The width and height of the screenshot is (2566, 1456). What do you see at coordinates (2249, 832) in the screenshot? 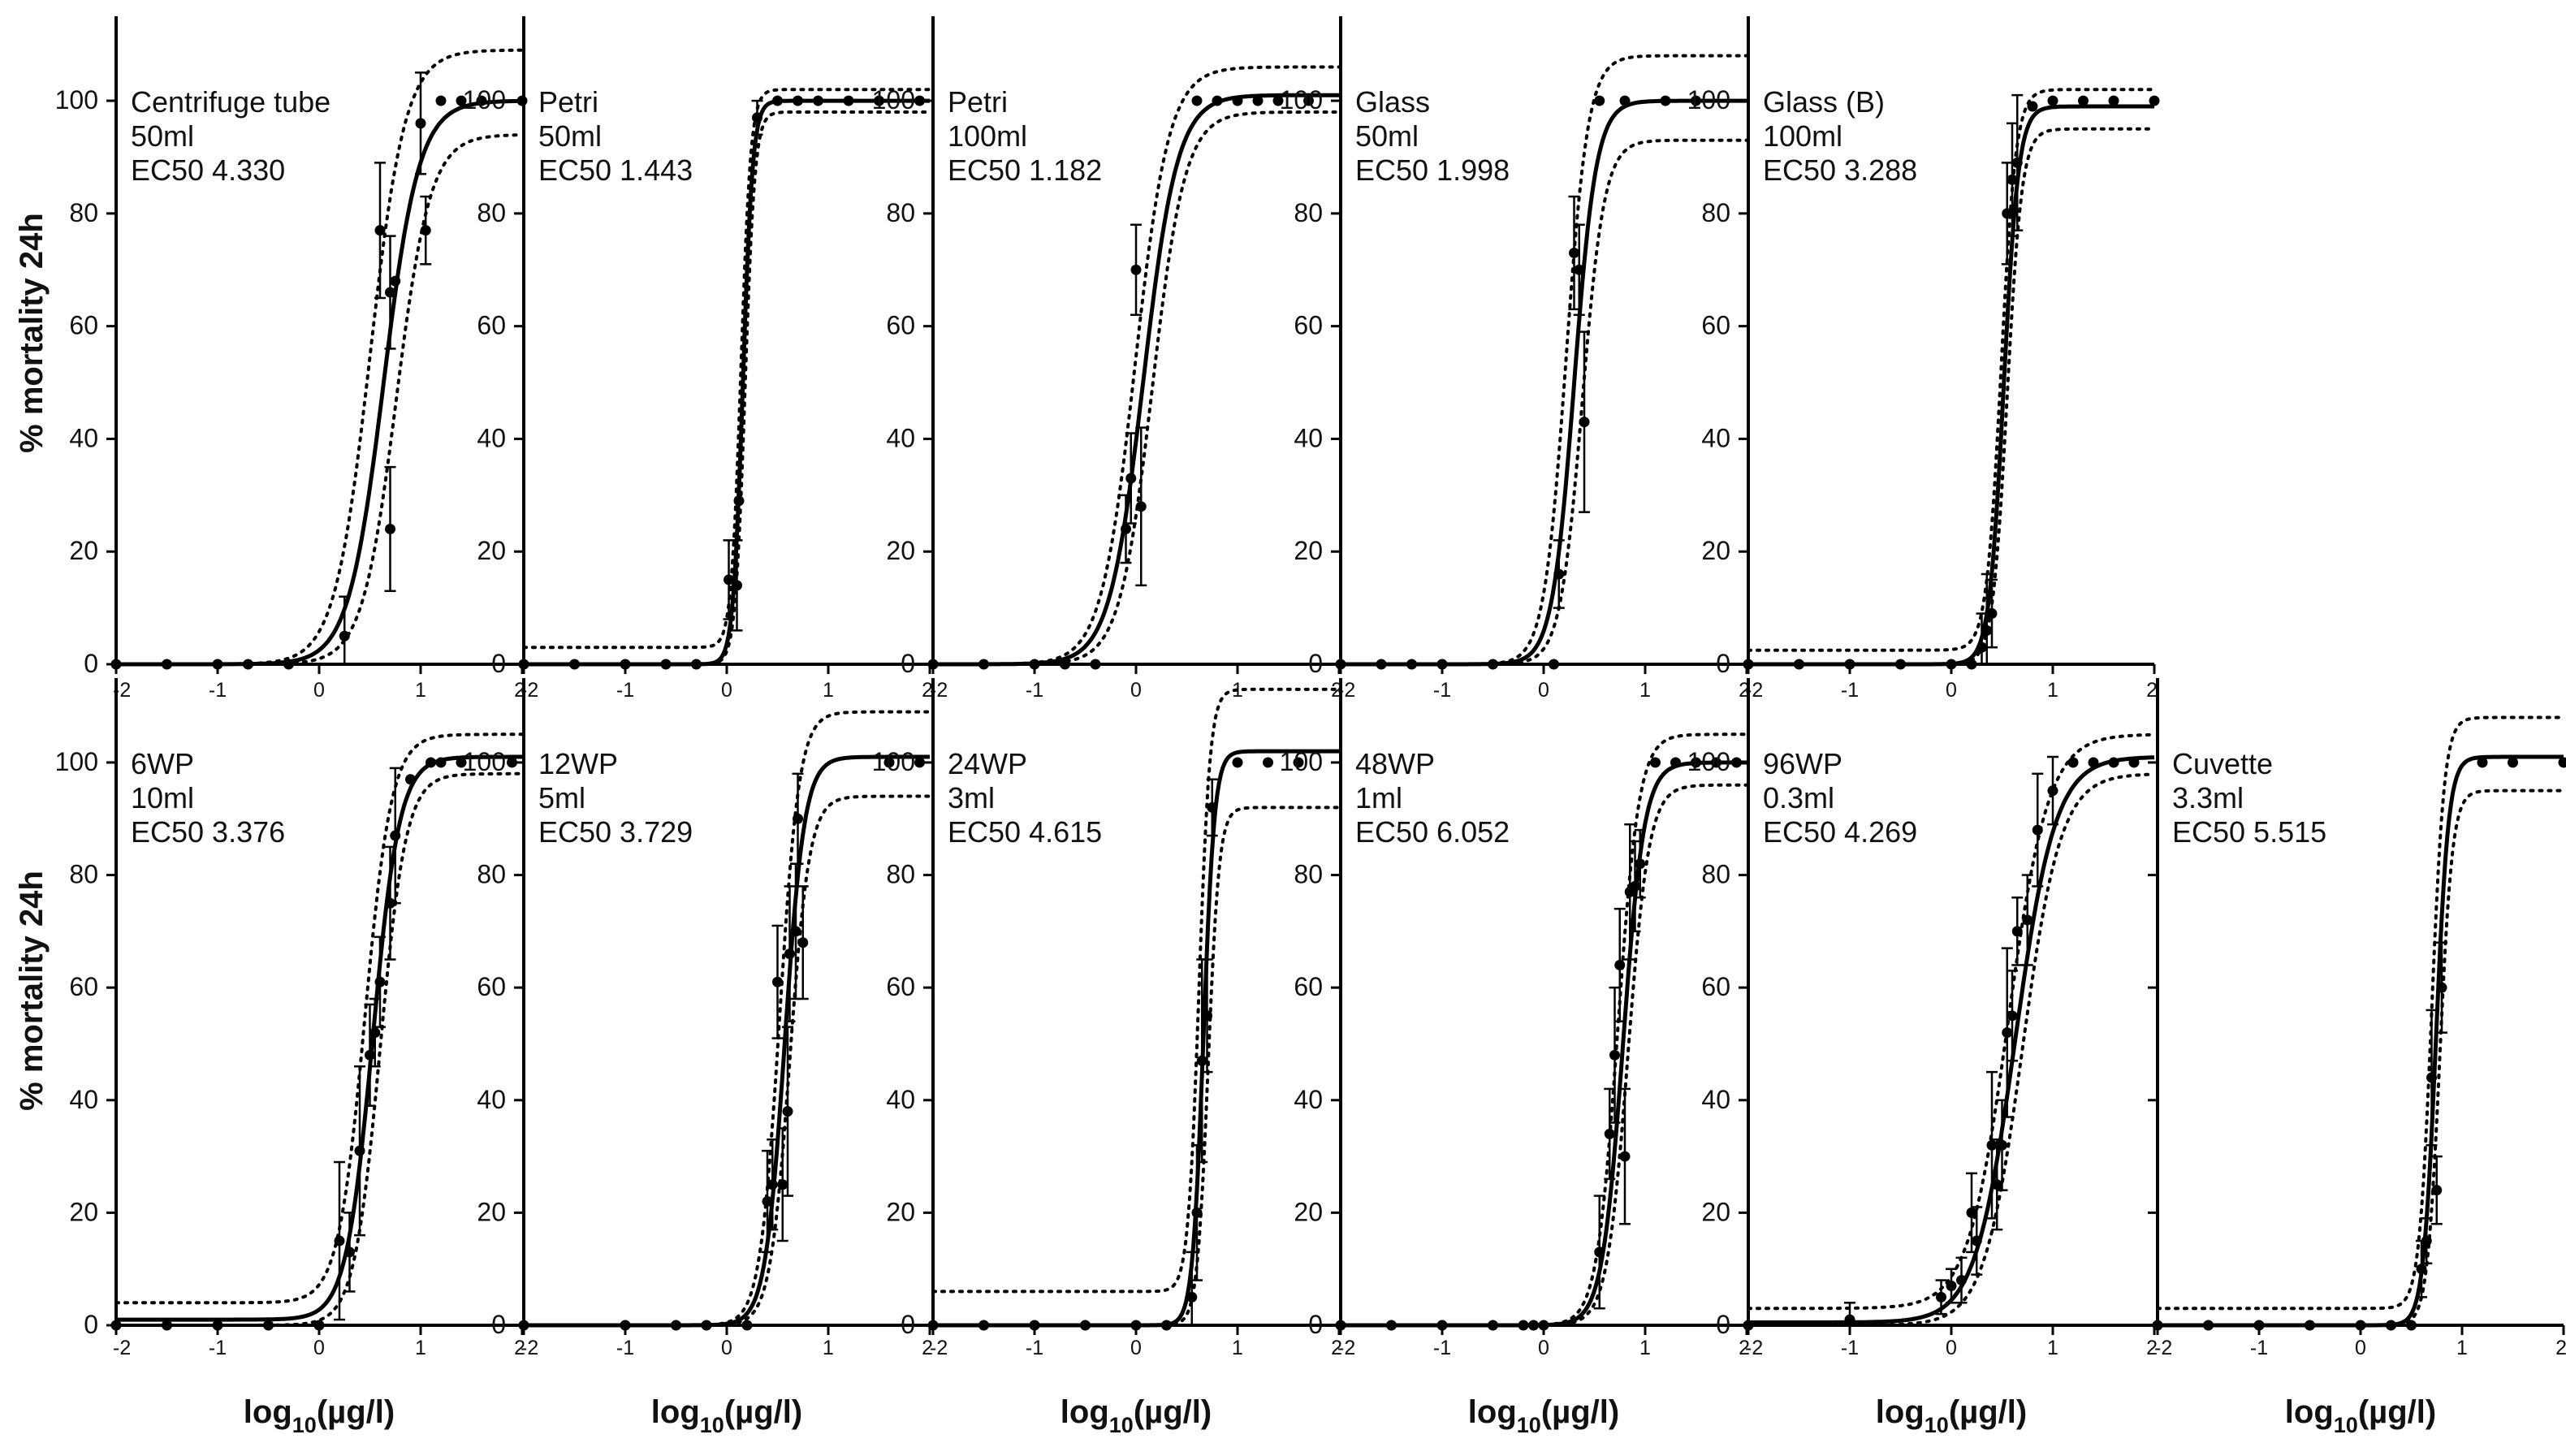
I see `panel-label-line: EC50 5.515` at bounding box center [2249, 832].